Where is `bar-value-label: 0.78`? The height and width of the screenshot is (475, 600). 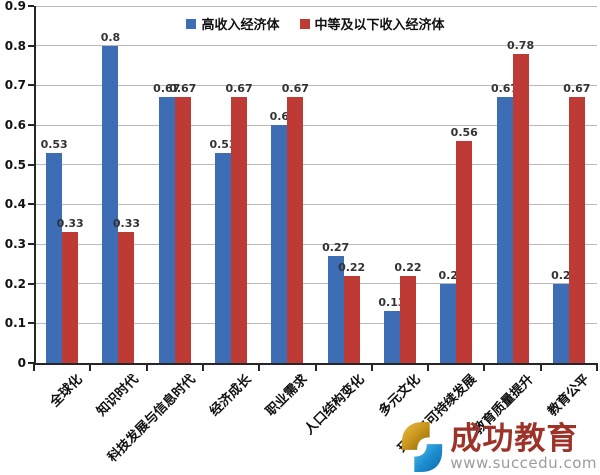 bar-value-label: 0.78 is located at coordinates (520, 45).